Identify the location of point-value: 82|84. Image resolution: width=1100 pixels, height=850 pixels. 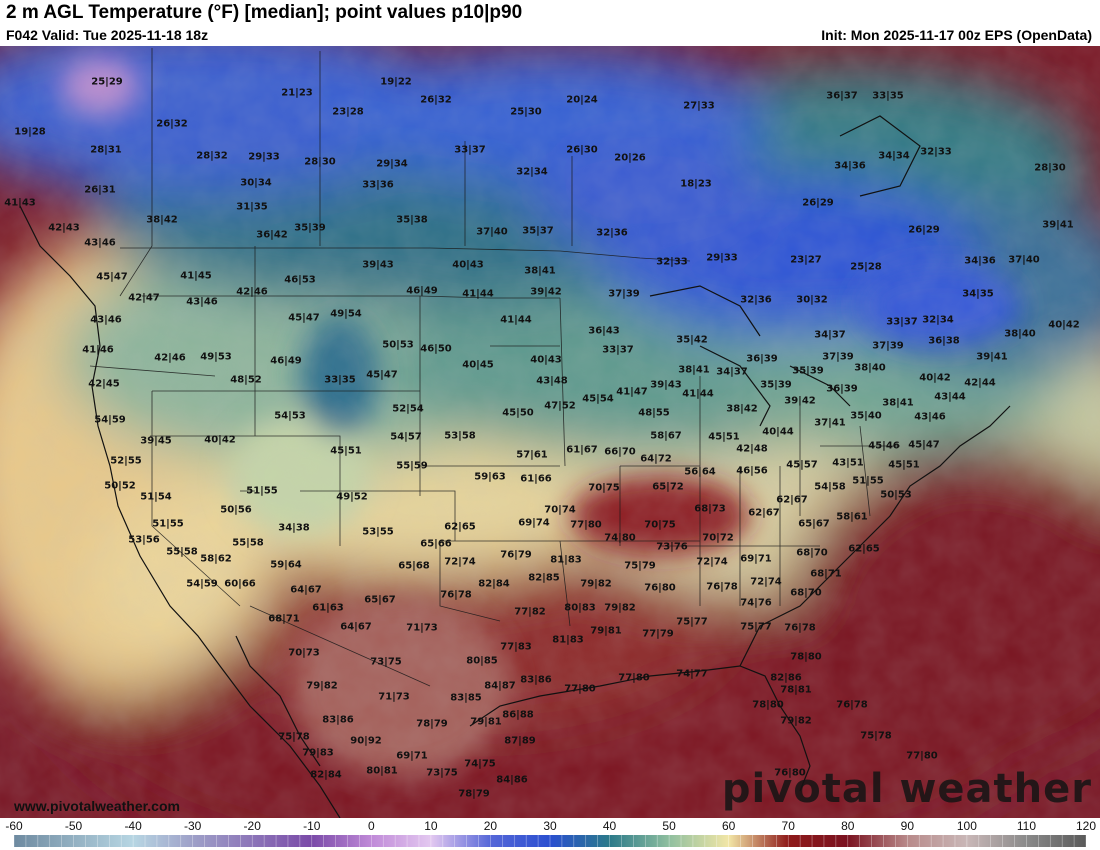
(326, 775).